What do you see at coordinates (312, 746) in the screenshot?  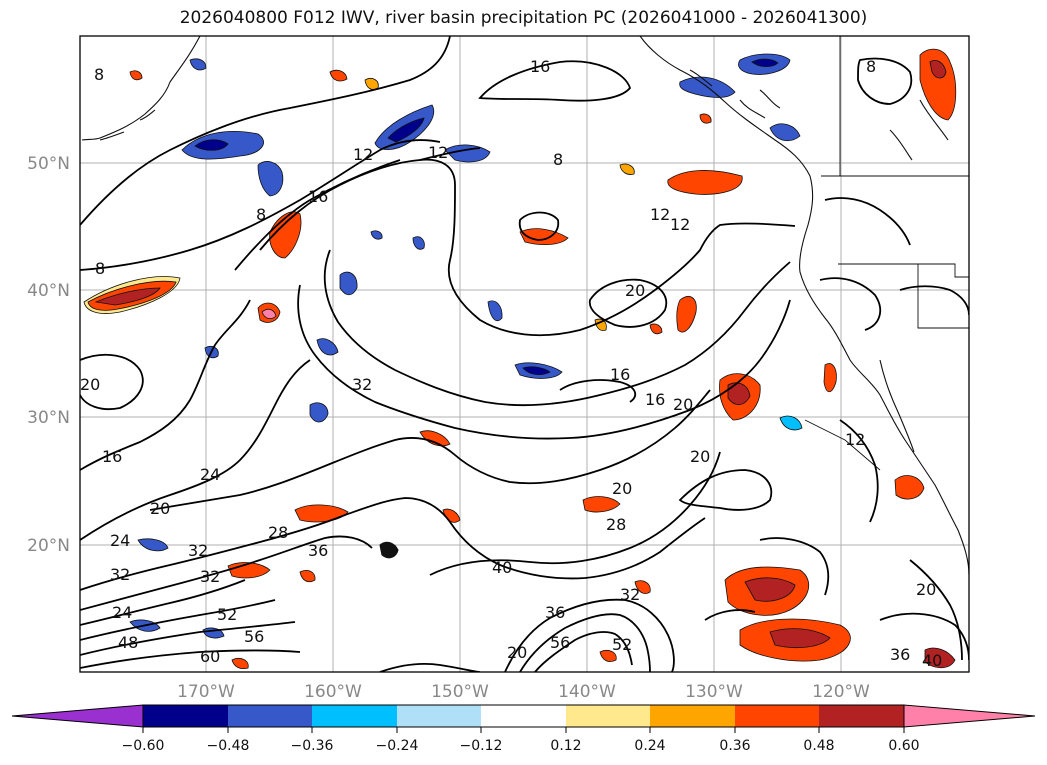 I see `colorbar-tick-label: −0.36` at bounding box center [312, 746].